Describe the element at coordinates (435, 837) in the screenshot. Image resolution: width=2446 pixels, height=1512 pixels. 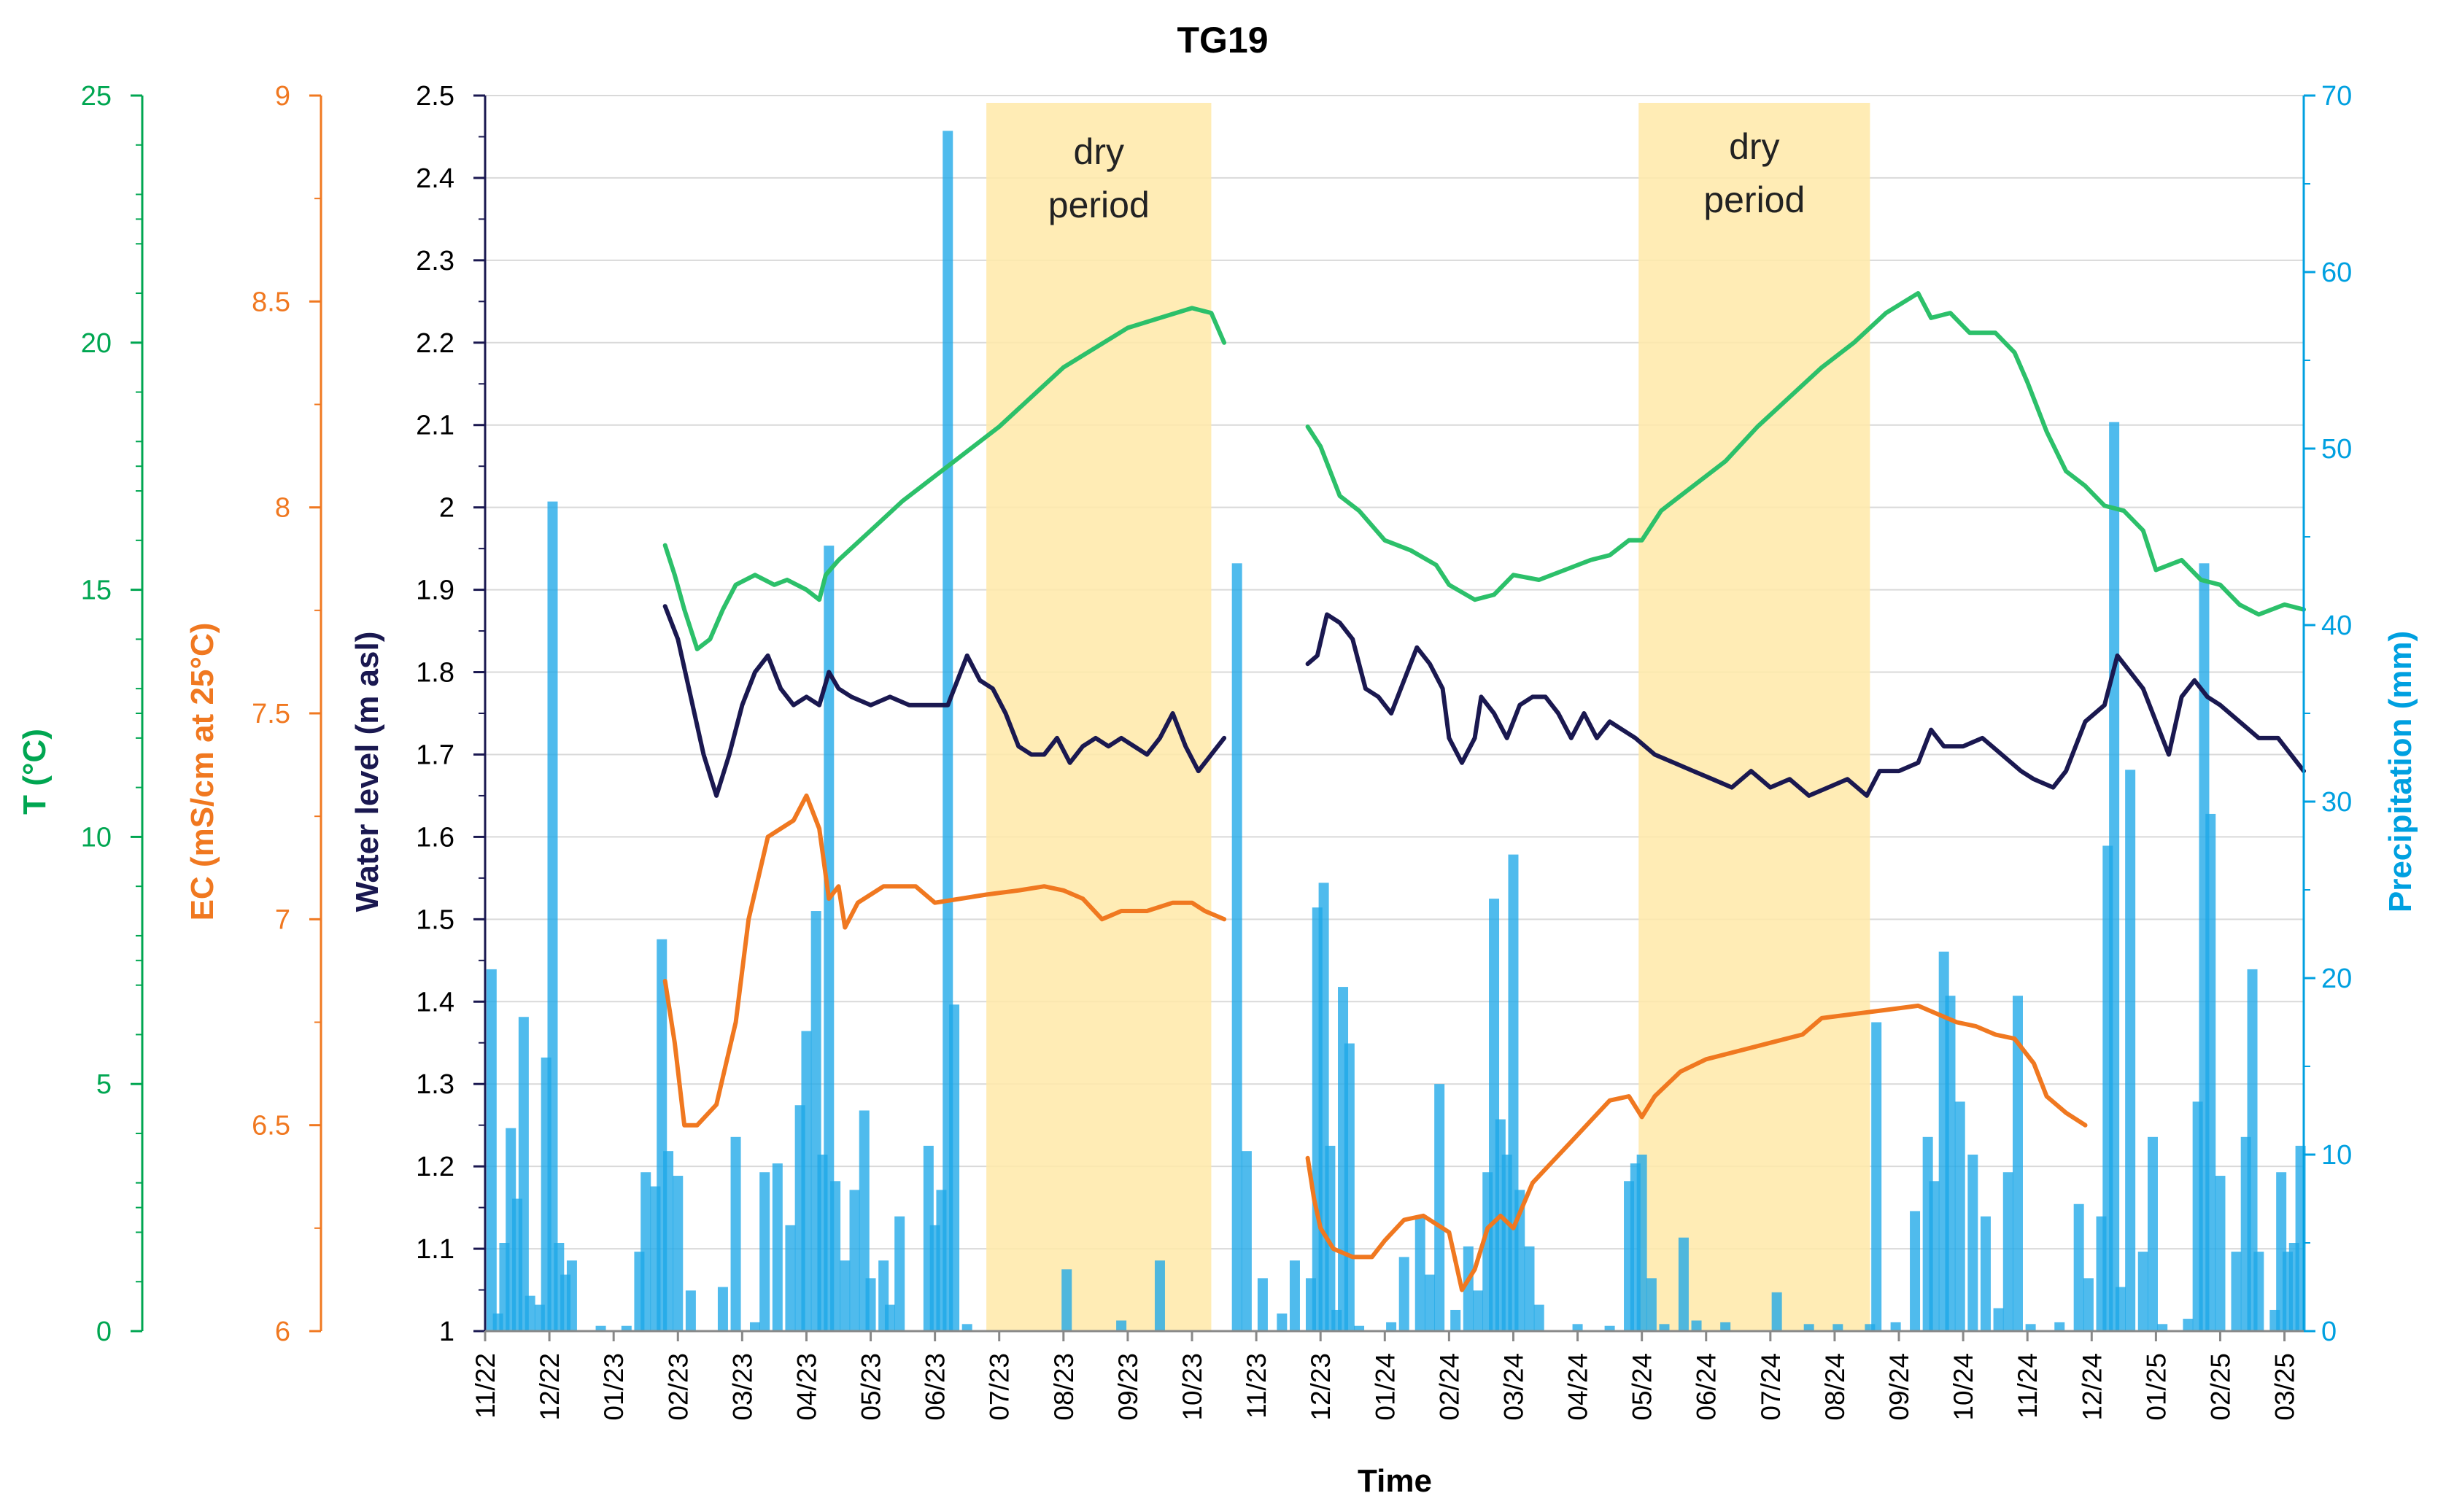
I see `water_level-tick-label: 1.6` at that location.